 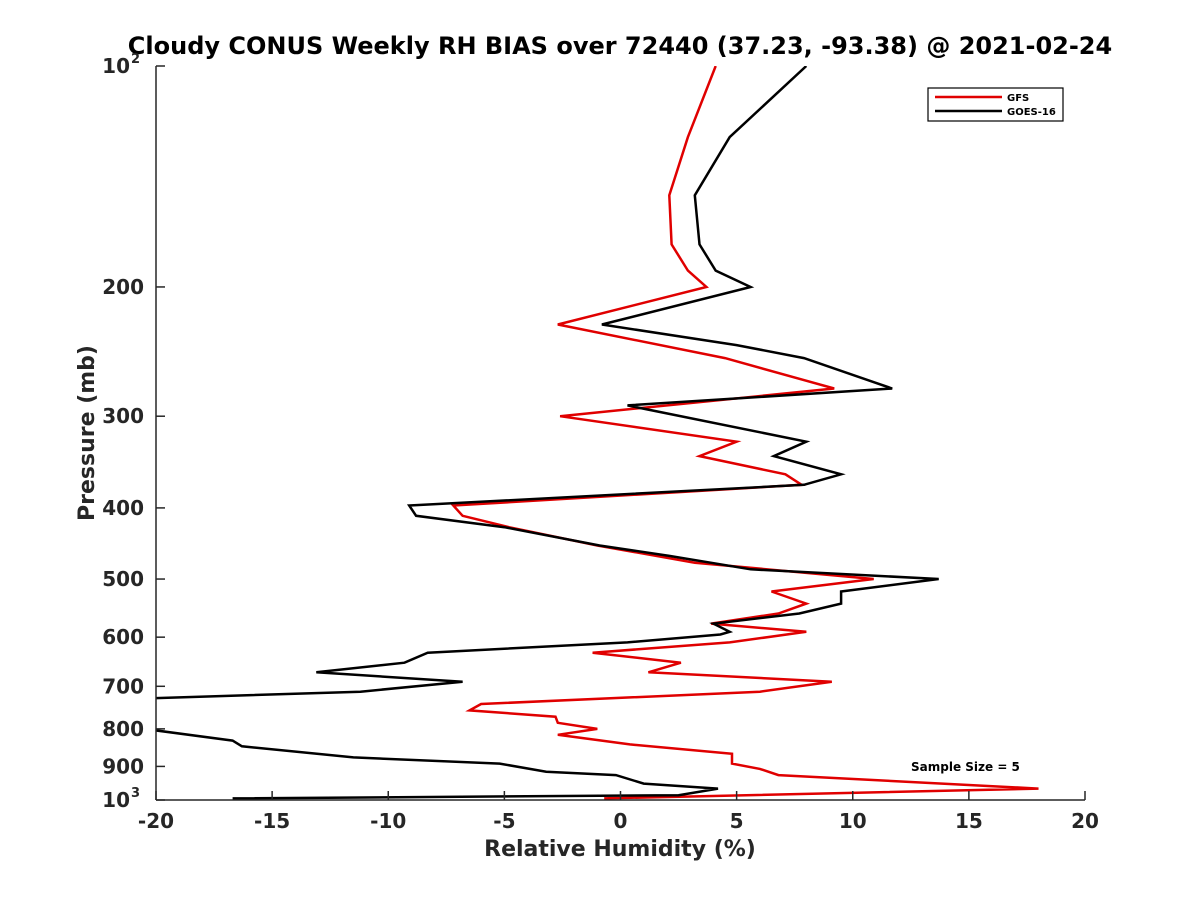 What do you see at coordinates (621, 821) in the screenshot?
I see `x-tick-label: 0` at bounding box center [621, 821].